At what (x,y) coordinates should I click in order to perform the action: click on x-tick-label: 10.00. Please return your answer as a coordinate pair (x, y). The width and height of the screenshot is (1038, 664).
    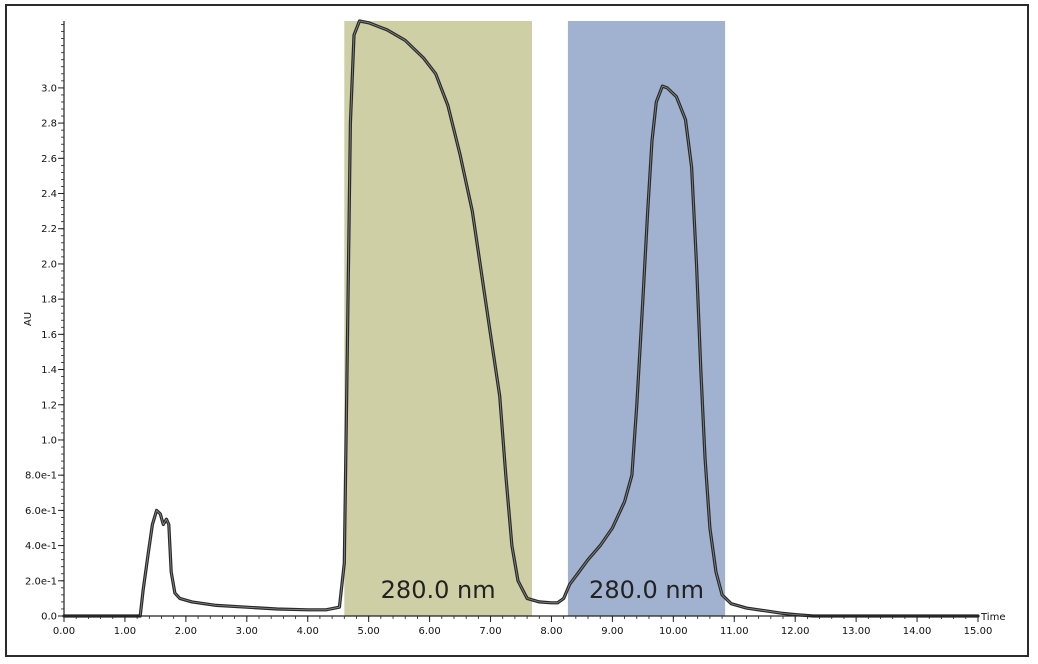
    Looking at the image, I should click on (673, 631).